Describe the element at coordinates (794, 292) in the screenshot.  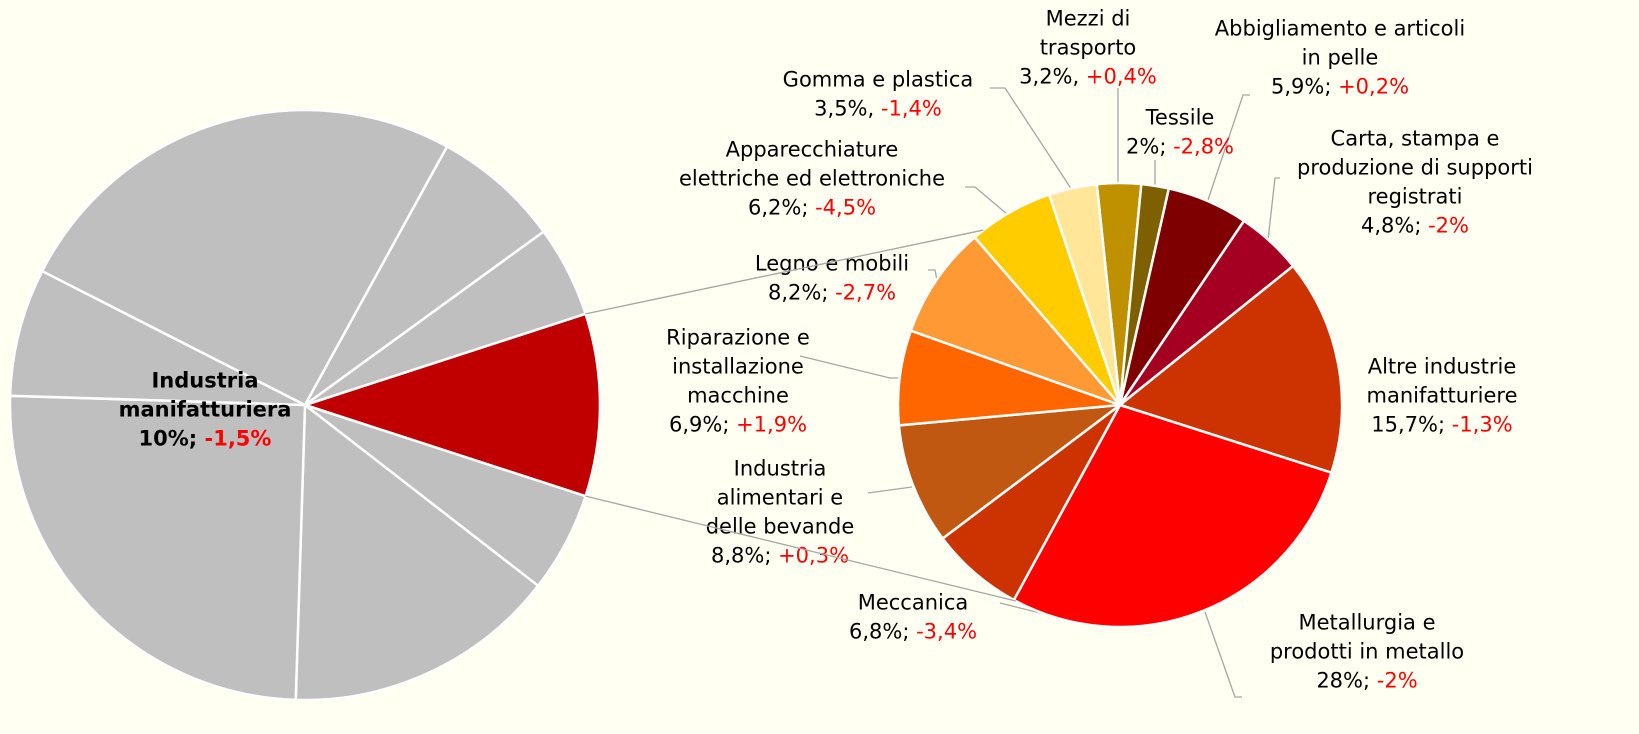
I see `value-label: 8,2%` at that location.